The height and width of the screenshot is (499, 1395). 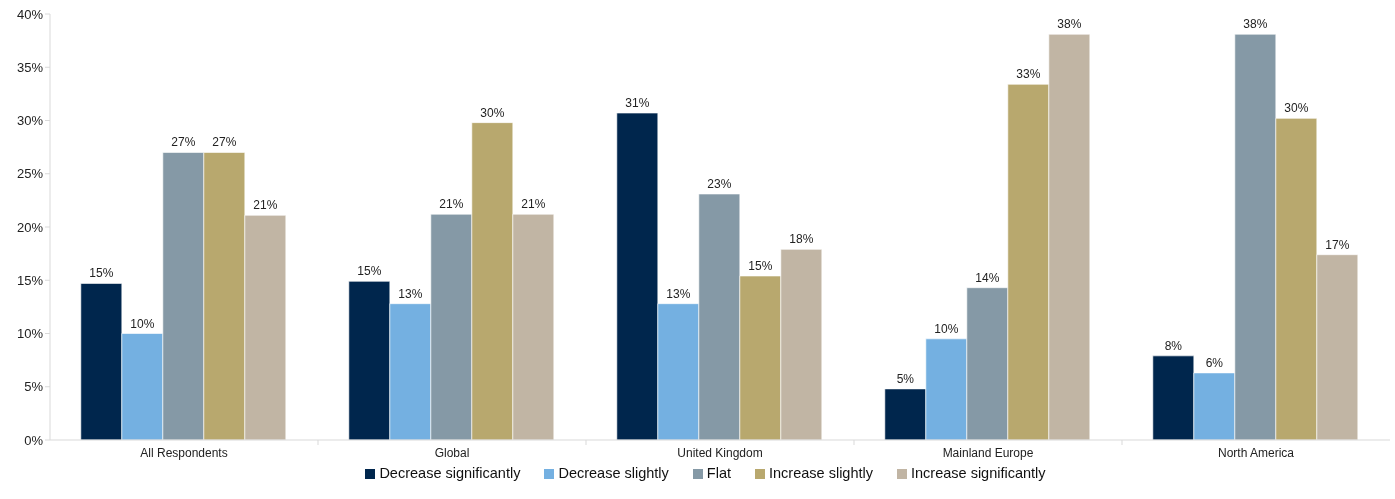 What do you see at coordinates (30, 121) in the screenshot?
I see `y-tick-label: 30%` at bounding box center [30, 121].